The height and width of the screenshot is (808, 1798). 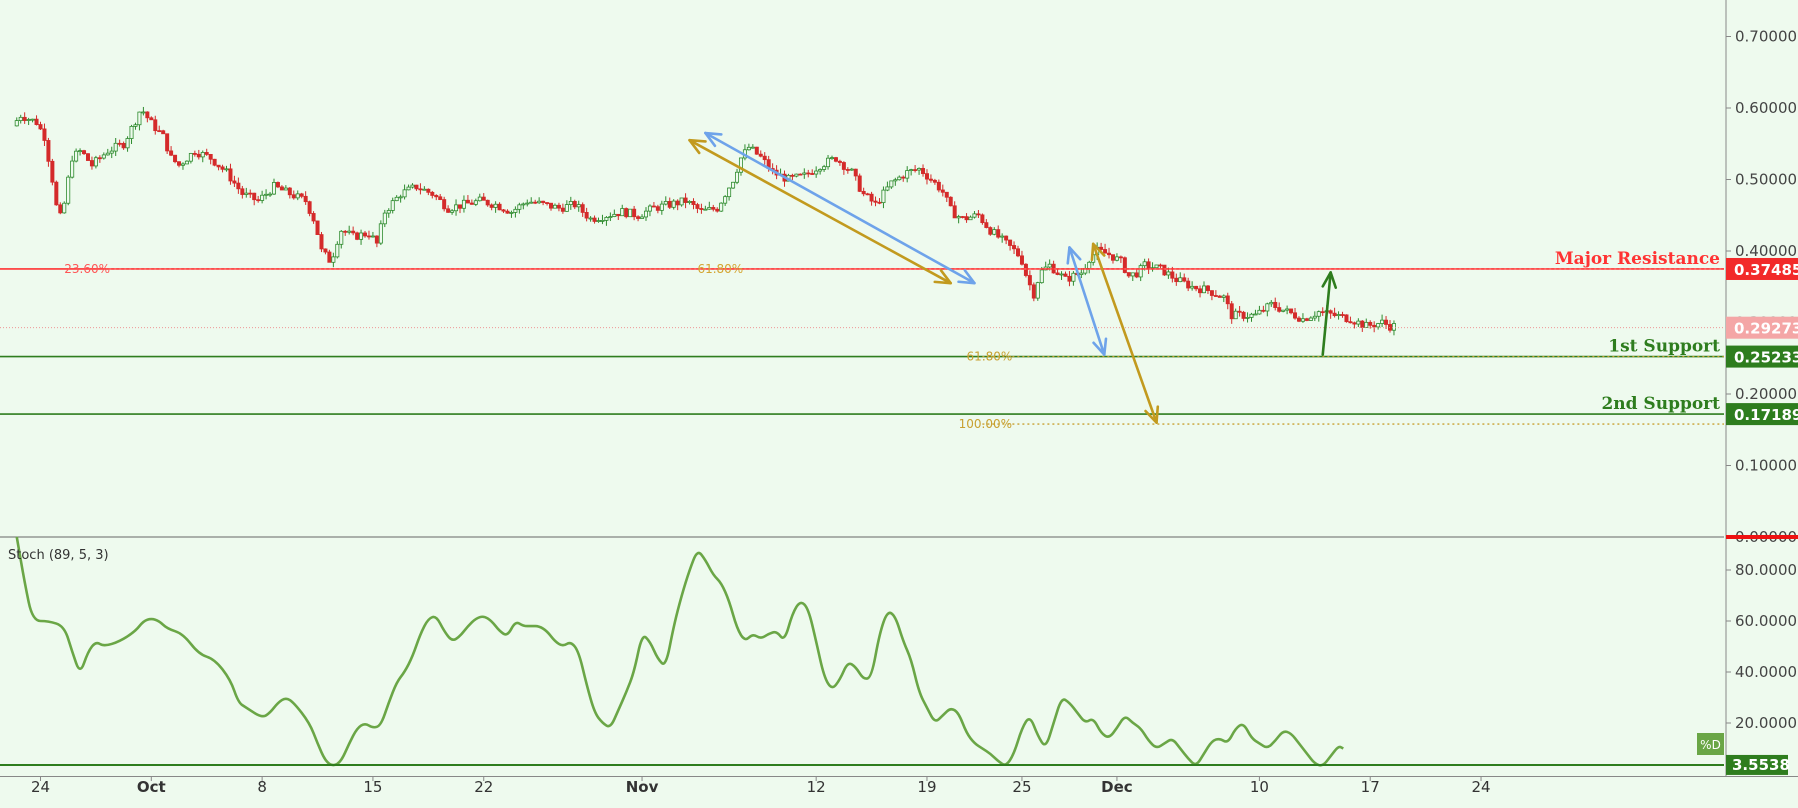 What do you see at coordinates (372, 787) in the screenshot?
I see `x-tick-label-4: 15` at bounding box center [372, 787].